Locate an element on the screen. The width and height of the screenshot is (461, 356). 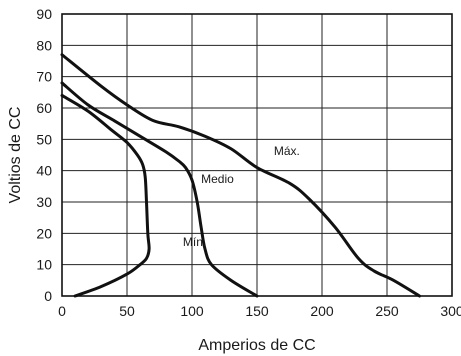
x-tick-label: 150 is located at coordinates (257, 311).